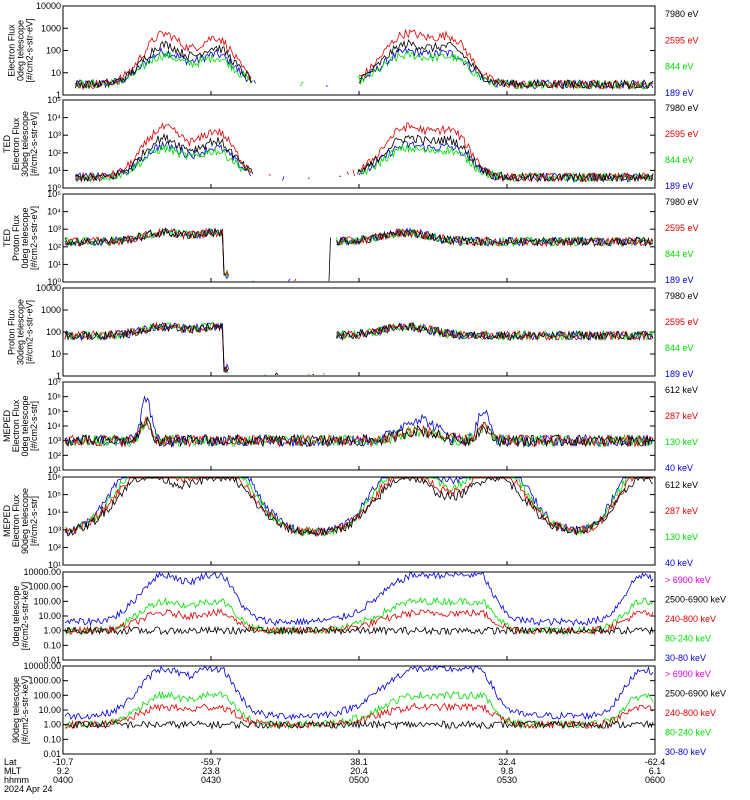  I want to click on x-row-label: 2024 Apr 24, so click(28, 789).